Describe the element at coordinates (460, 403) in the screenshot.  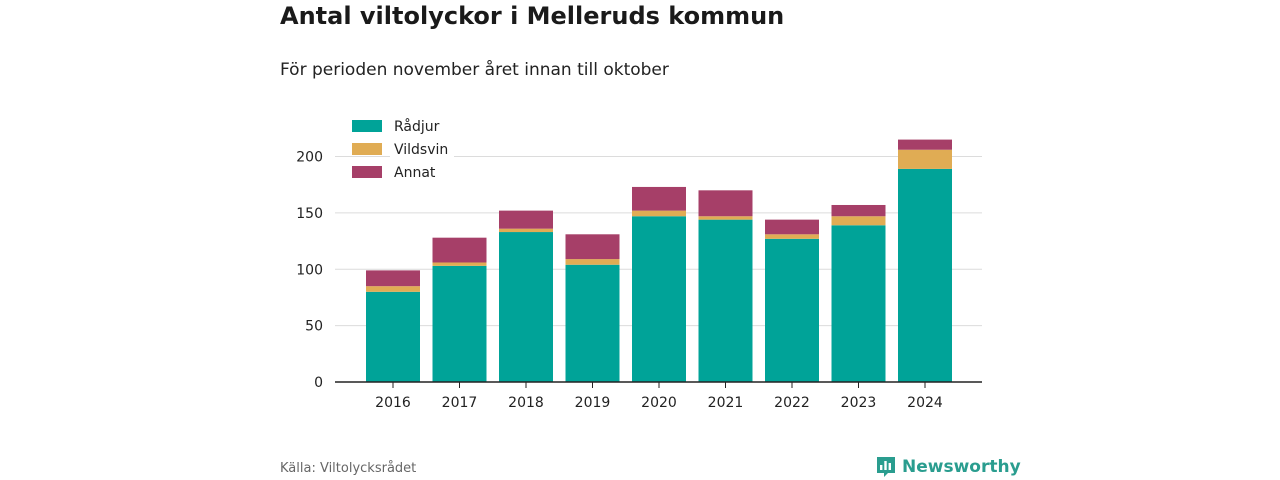
I see `x-tick-label: 2017` at that location.